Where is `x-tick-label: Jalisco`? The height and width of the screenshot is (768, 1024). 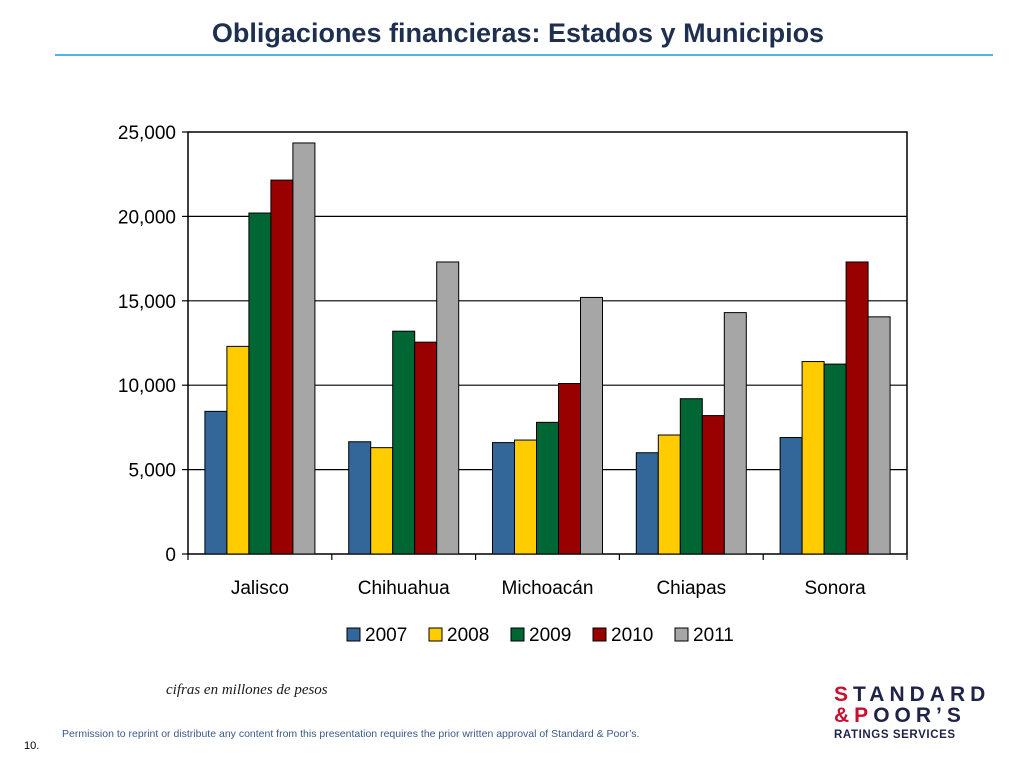 x-tick-label: Jalisco is located at coordinates (260, 588).